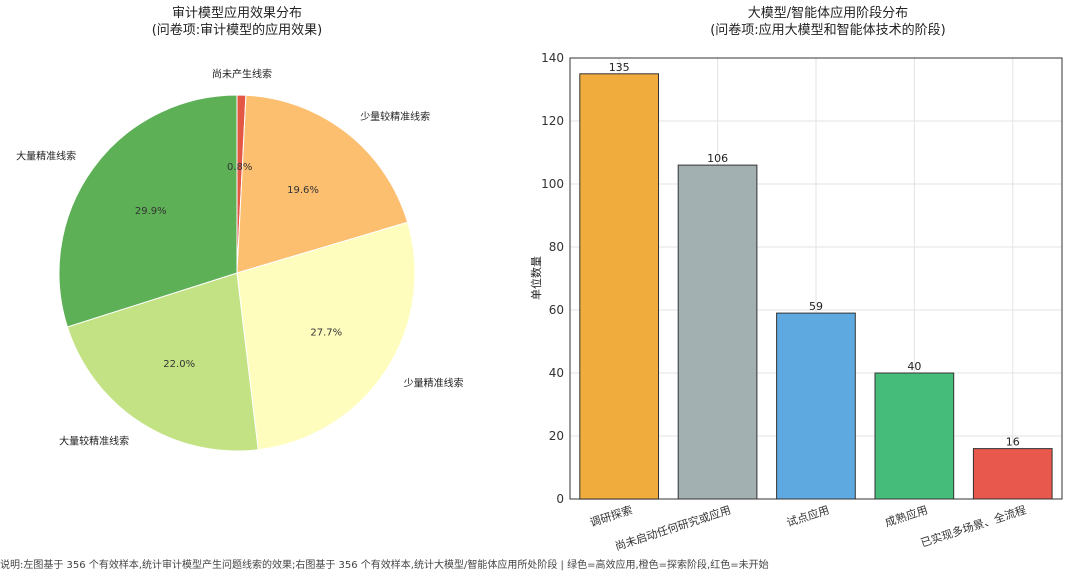 This screenshot has width=1080, height=578. Describe the element at coordinates (556, 373) in the screenshot. I see `y-tick-label: 40` at that location.